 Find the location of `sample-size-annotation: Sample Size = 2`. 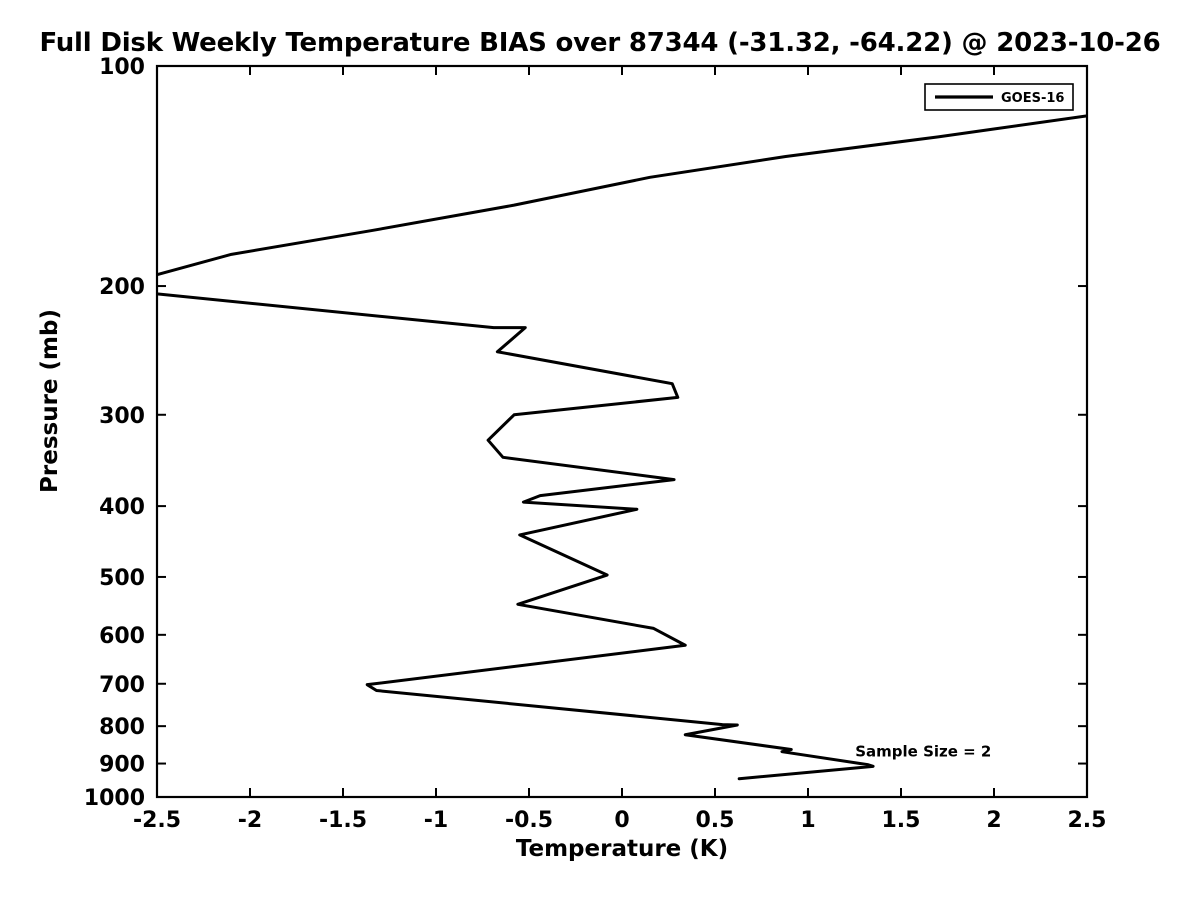

sample-size-annotation: Sample Size = 2 is located at coordinates (923, 751).